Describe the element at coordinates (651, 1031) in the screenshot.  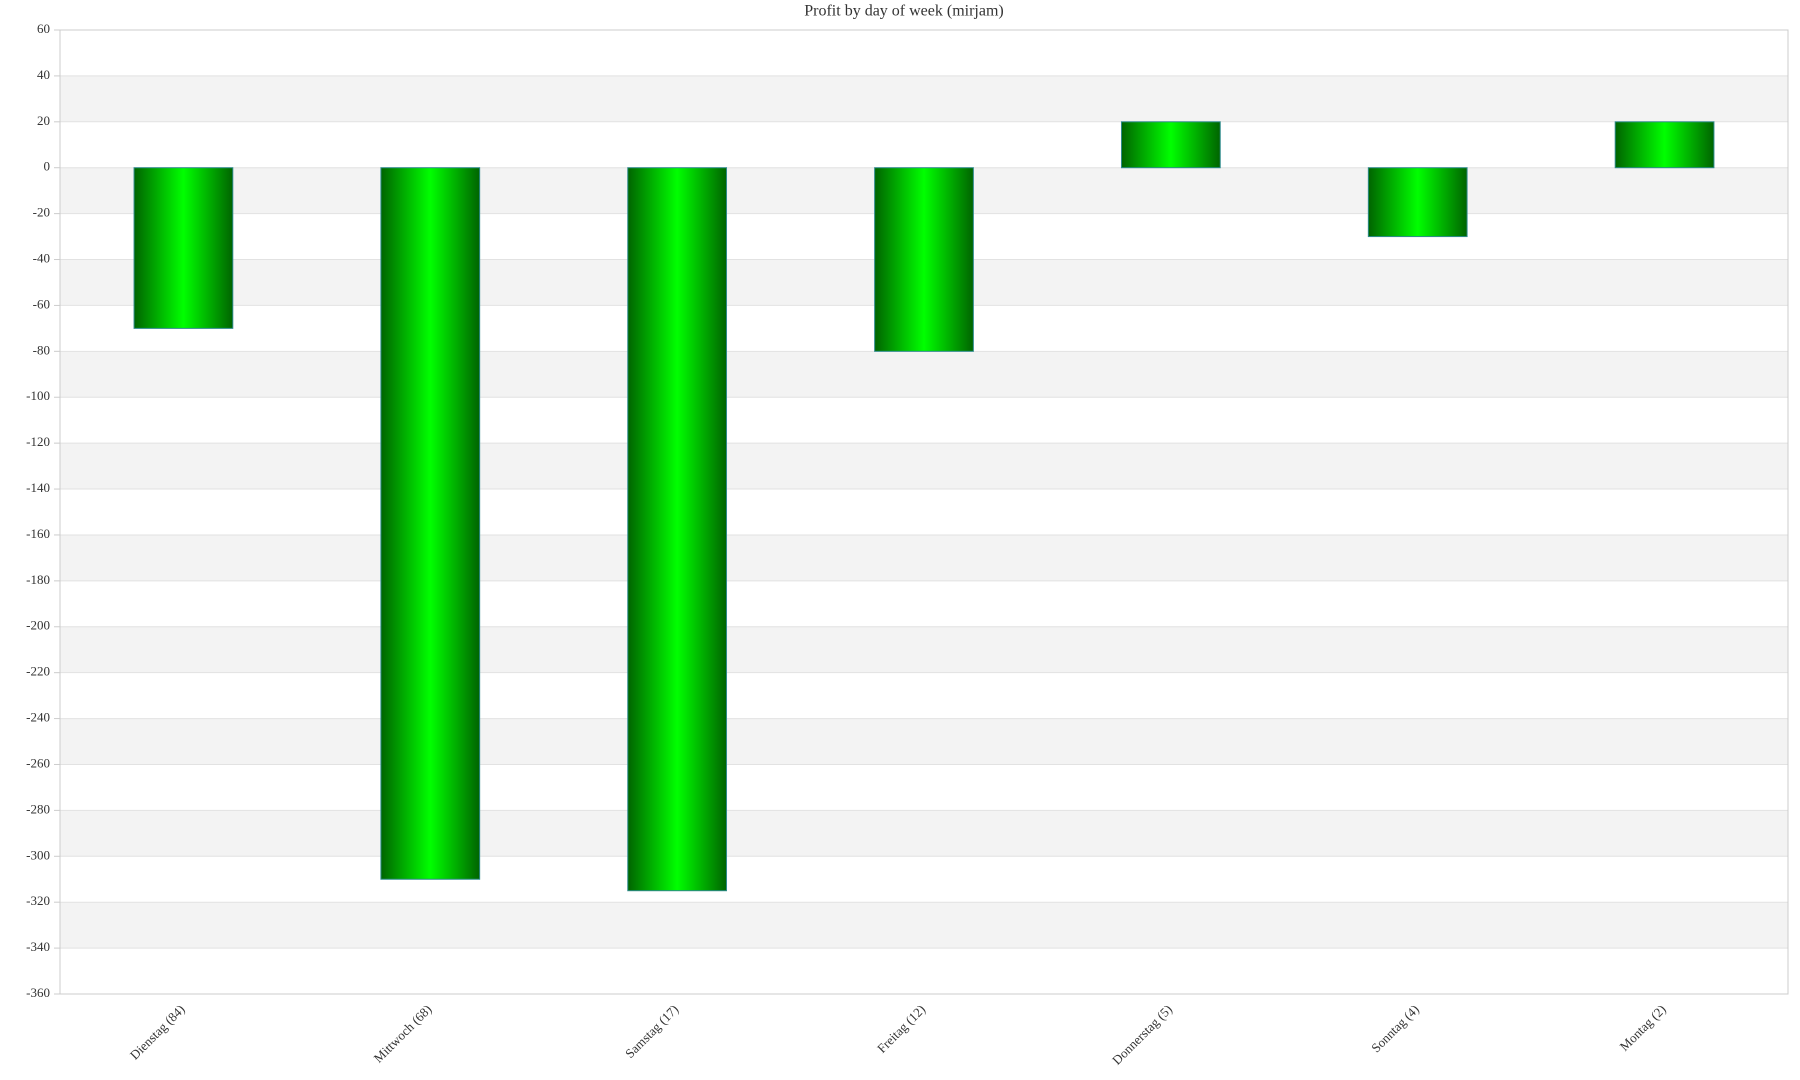
I see `x-tick-label: Samstag (17)` at that location.